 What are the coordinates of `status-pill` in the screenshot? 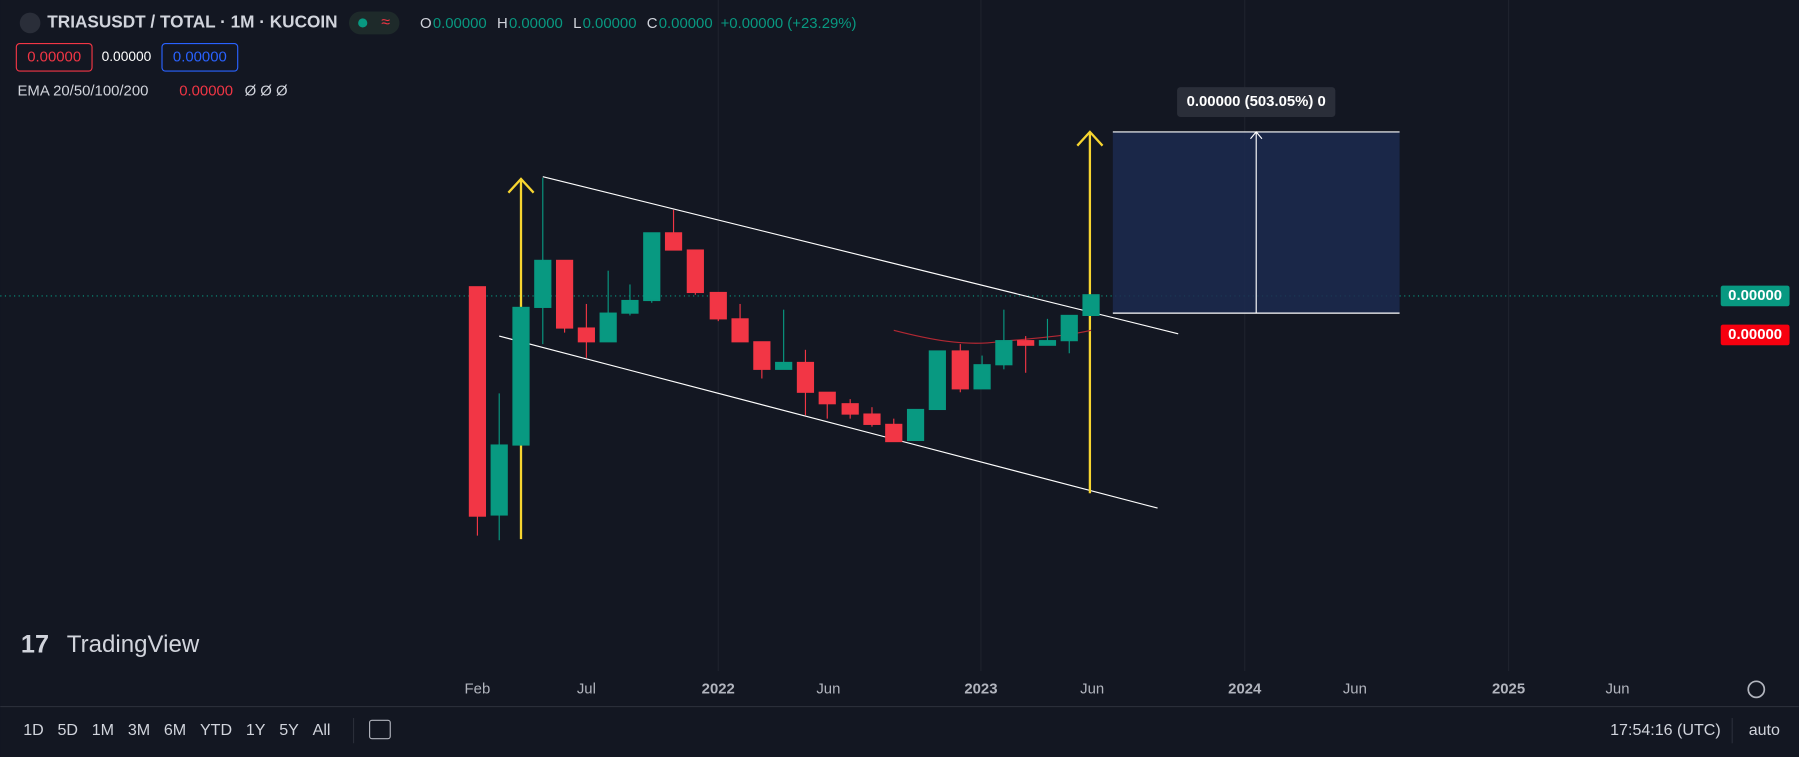 It's located at (374, 23).